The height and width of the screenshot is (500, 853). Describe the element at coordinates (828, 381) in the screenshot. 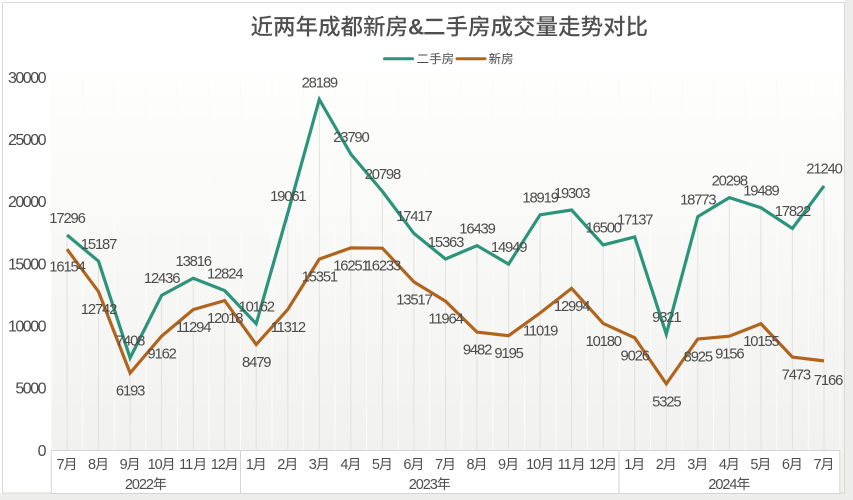

I see `svg-text: 7166` at that location.